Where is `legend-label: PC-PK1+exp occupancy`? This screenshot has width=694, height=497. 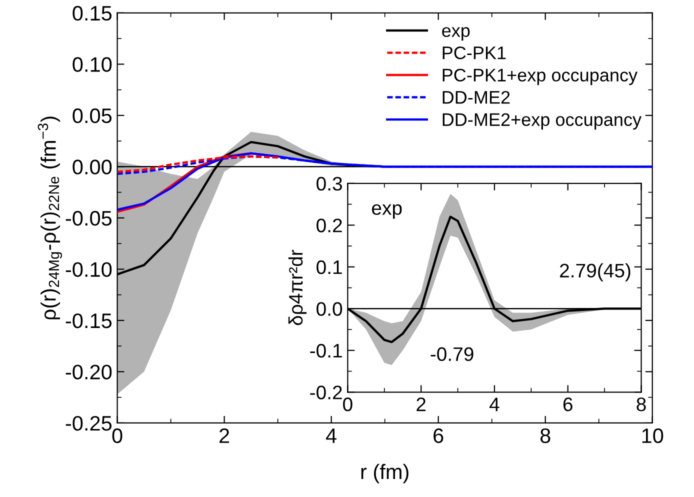 legend-label: PC-PK1+exp occupancy is located at coordinates (540, 77).